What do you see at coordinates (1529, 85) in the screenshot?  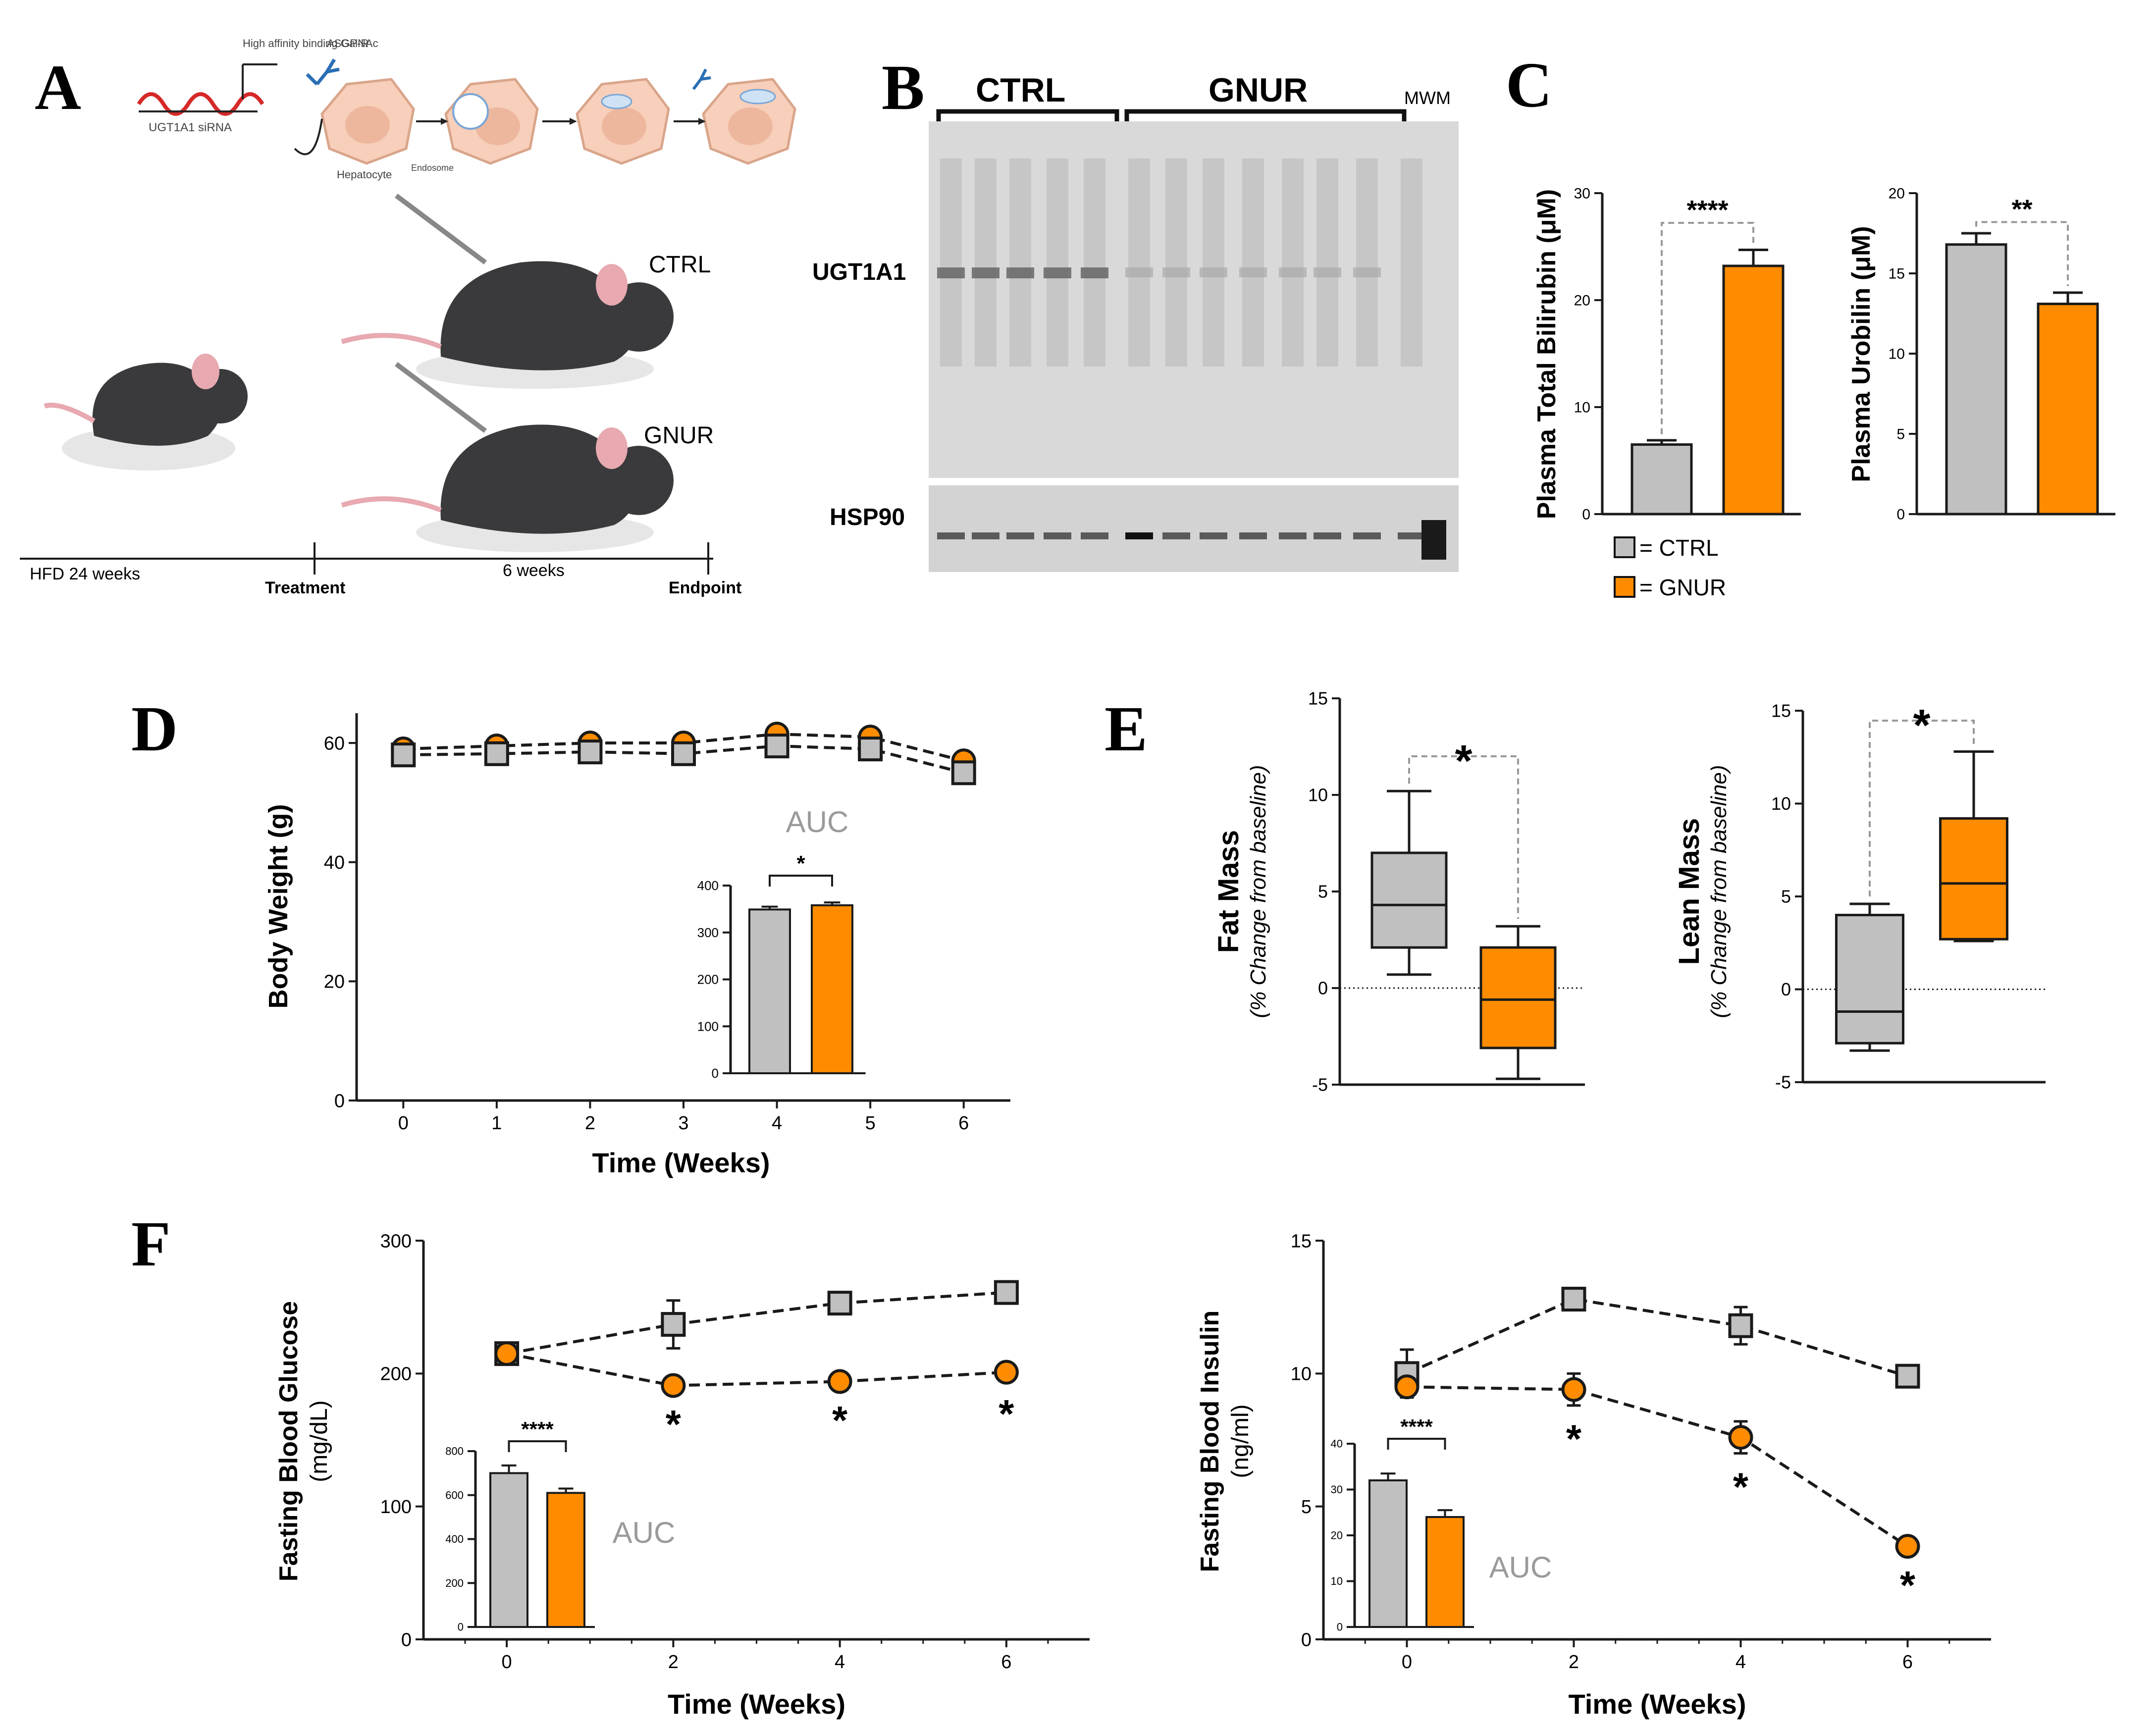 I see `panel-letter-c: C` at bounding box center [1529, 85].